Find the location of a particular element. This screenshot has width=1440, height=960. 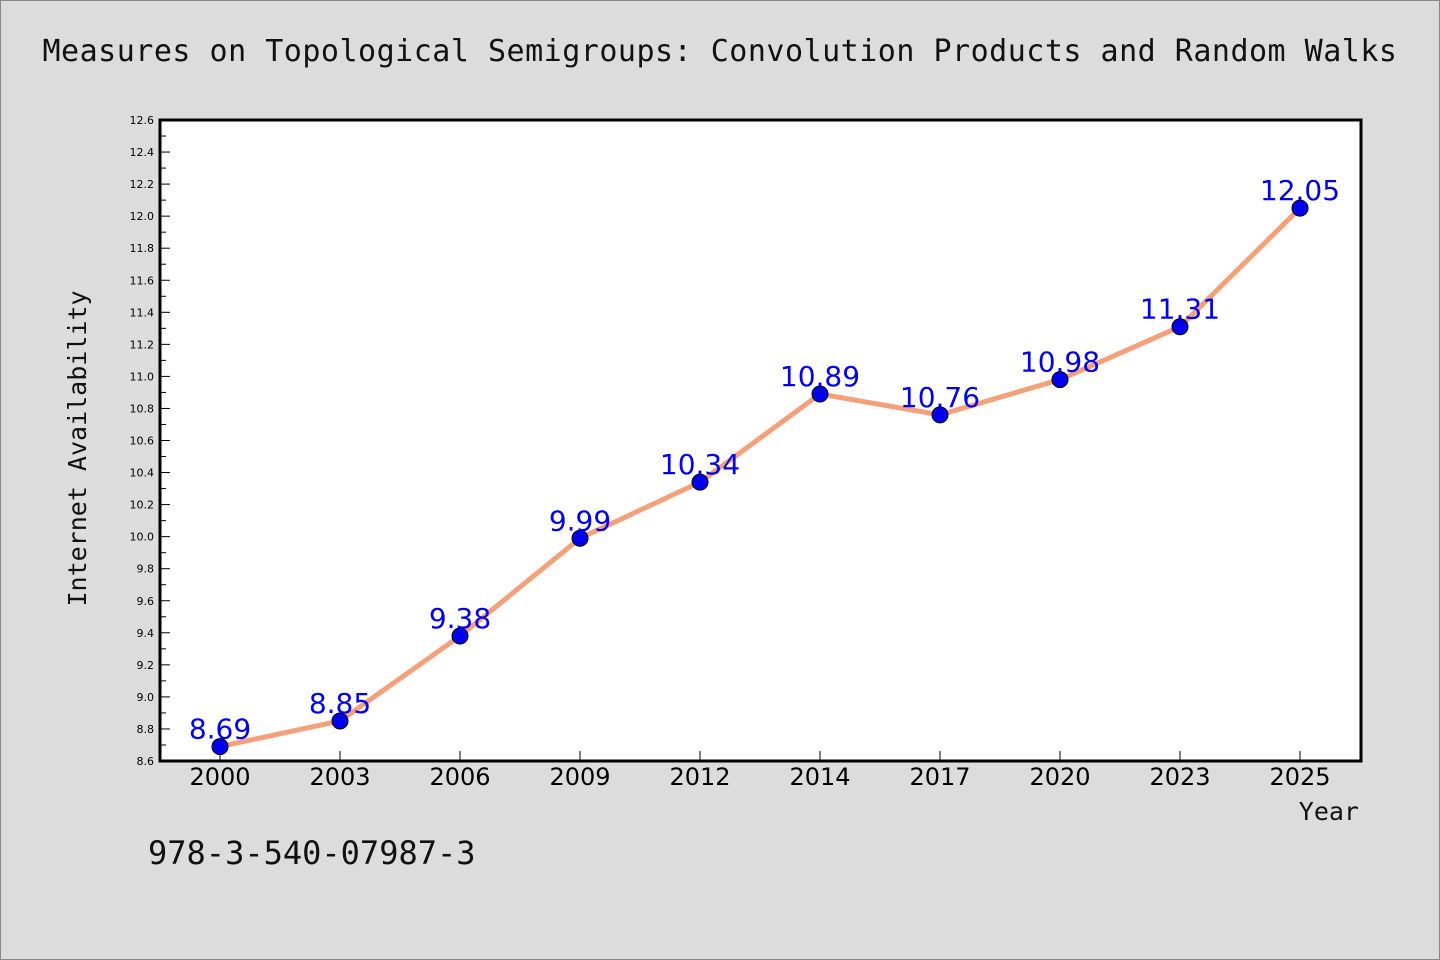

y-tick-label: 10.0 is located at coordinates (142, 537).